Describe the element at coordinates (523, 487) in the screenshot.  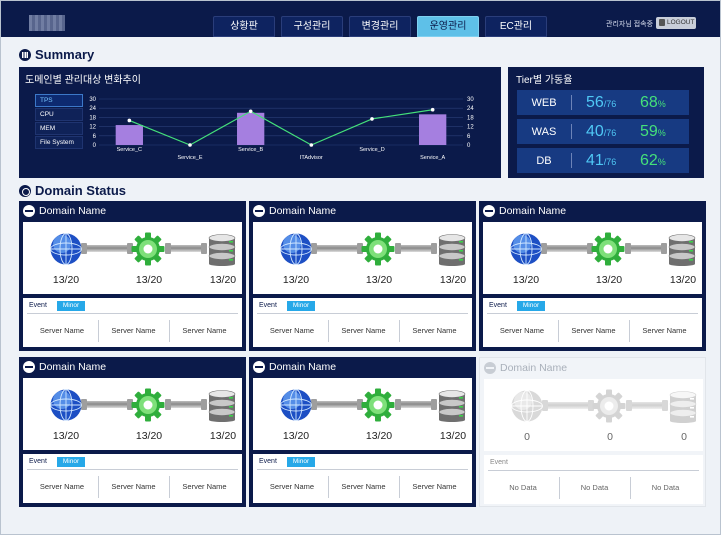
I see `server-name: No Data` at that location.